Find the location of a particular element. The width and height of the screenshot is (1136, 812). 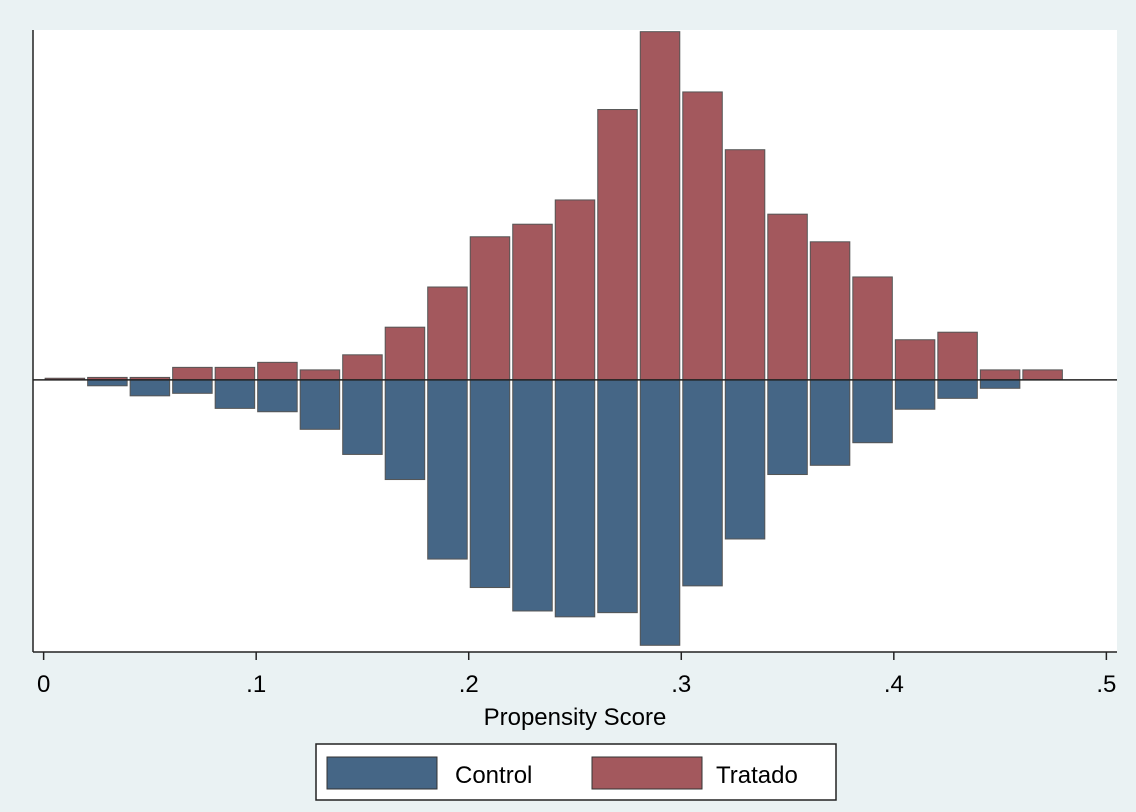

x-axis-title: Propensity Score is located at coordinates (575, 717).